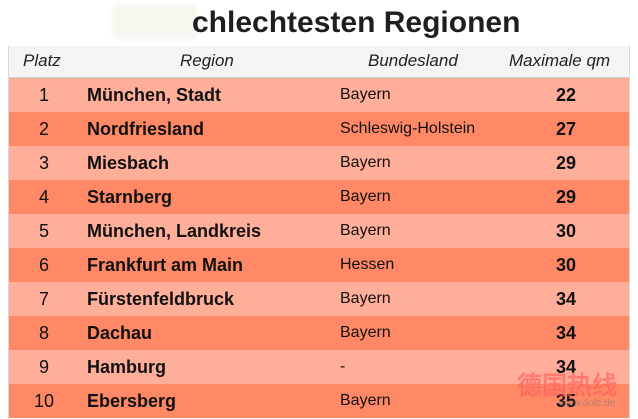 Image resolution: width=638 pixels, height=419 pixels. What do you see at coordinates (319, 129) in the screenshot?
I see `table-row: 2 Nordfriesland Schleswig-Holstein 27` at bounding box center [319, 129].